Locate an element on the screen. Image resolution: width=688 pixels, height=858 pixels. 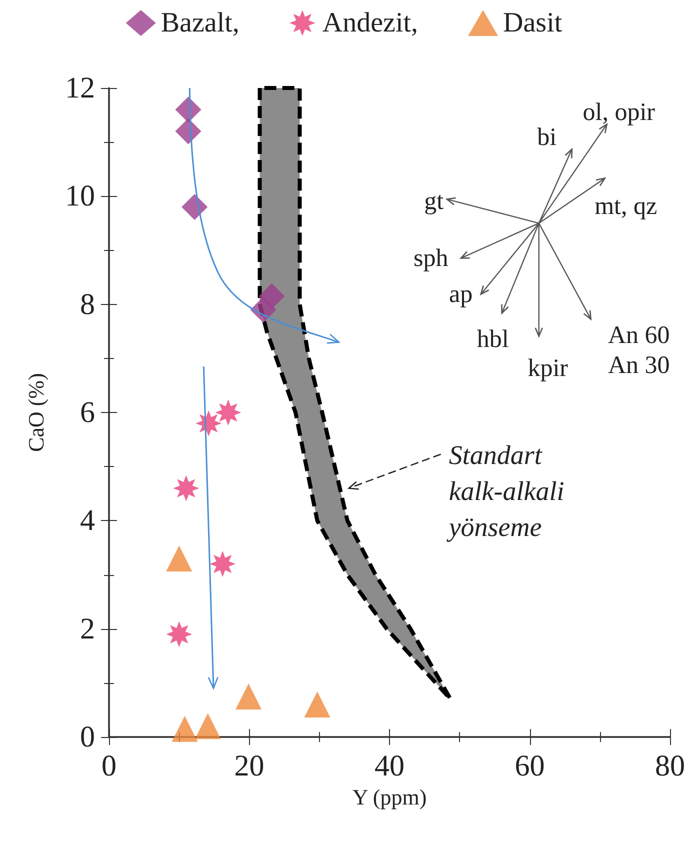
x-axis-title: Y (ppm) is located at coordinates (389, 797).